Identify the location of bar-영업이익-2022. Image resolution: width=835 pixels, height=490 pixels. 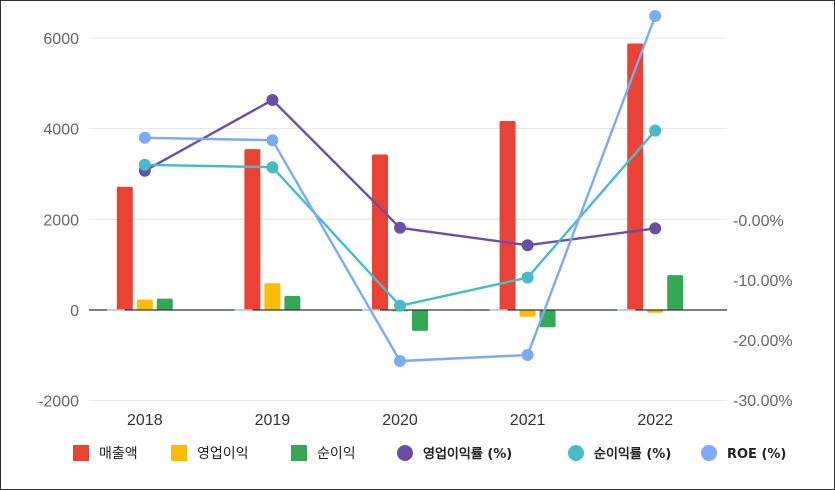
(655, 311).